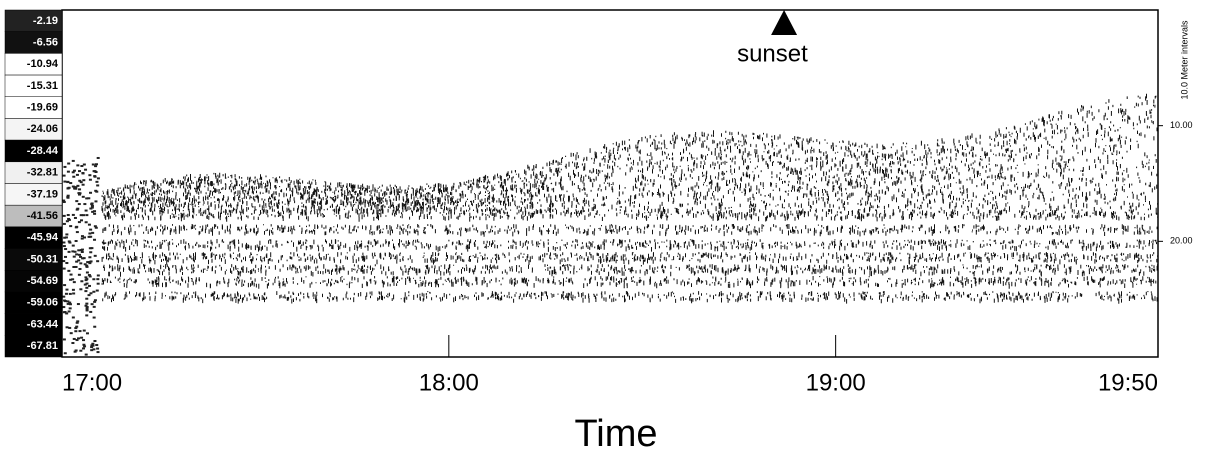 This screenshot has width=1231, height=457. Describe the element at coordinates (42, 303) in the screenshot. I see `scale-label: -59.06` at that location.